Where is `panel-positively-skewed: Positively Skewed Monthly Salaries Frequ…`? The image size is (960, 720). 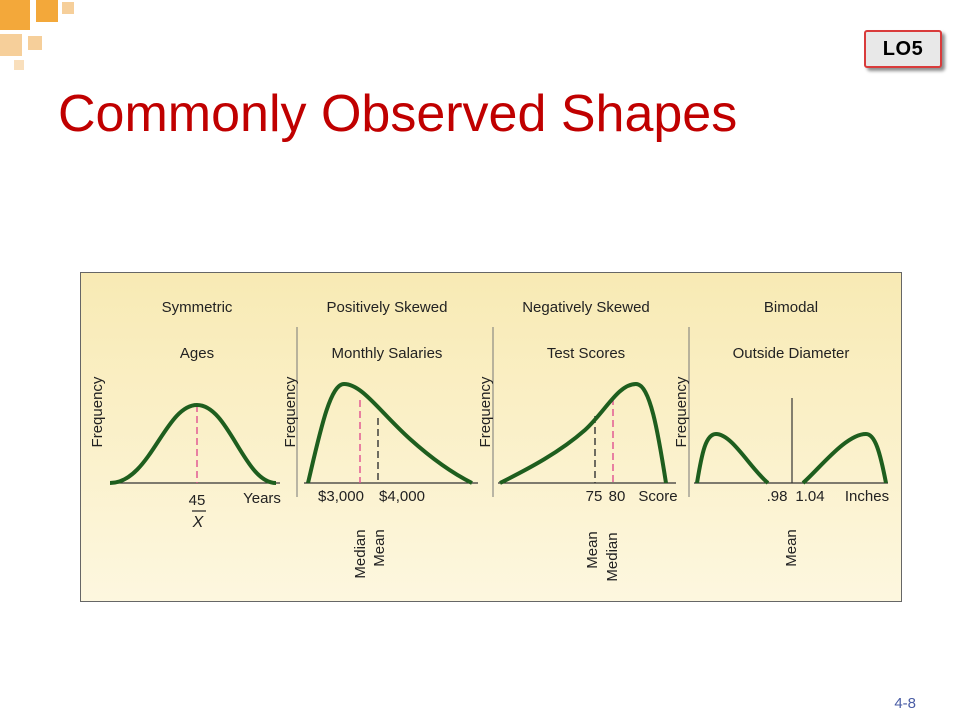
panel-positively-skewed: Positively Skewed Monthly Salaries Frequ… is located at coordinates (380, 439).